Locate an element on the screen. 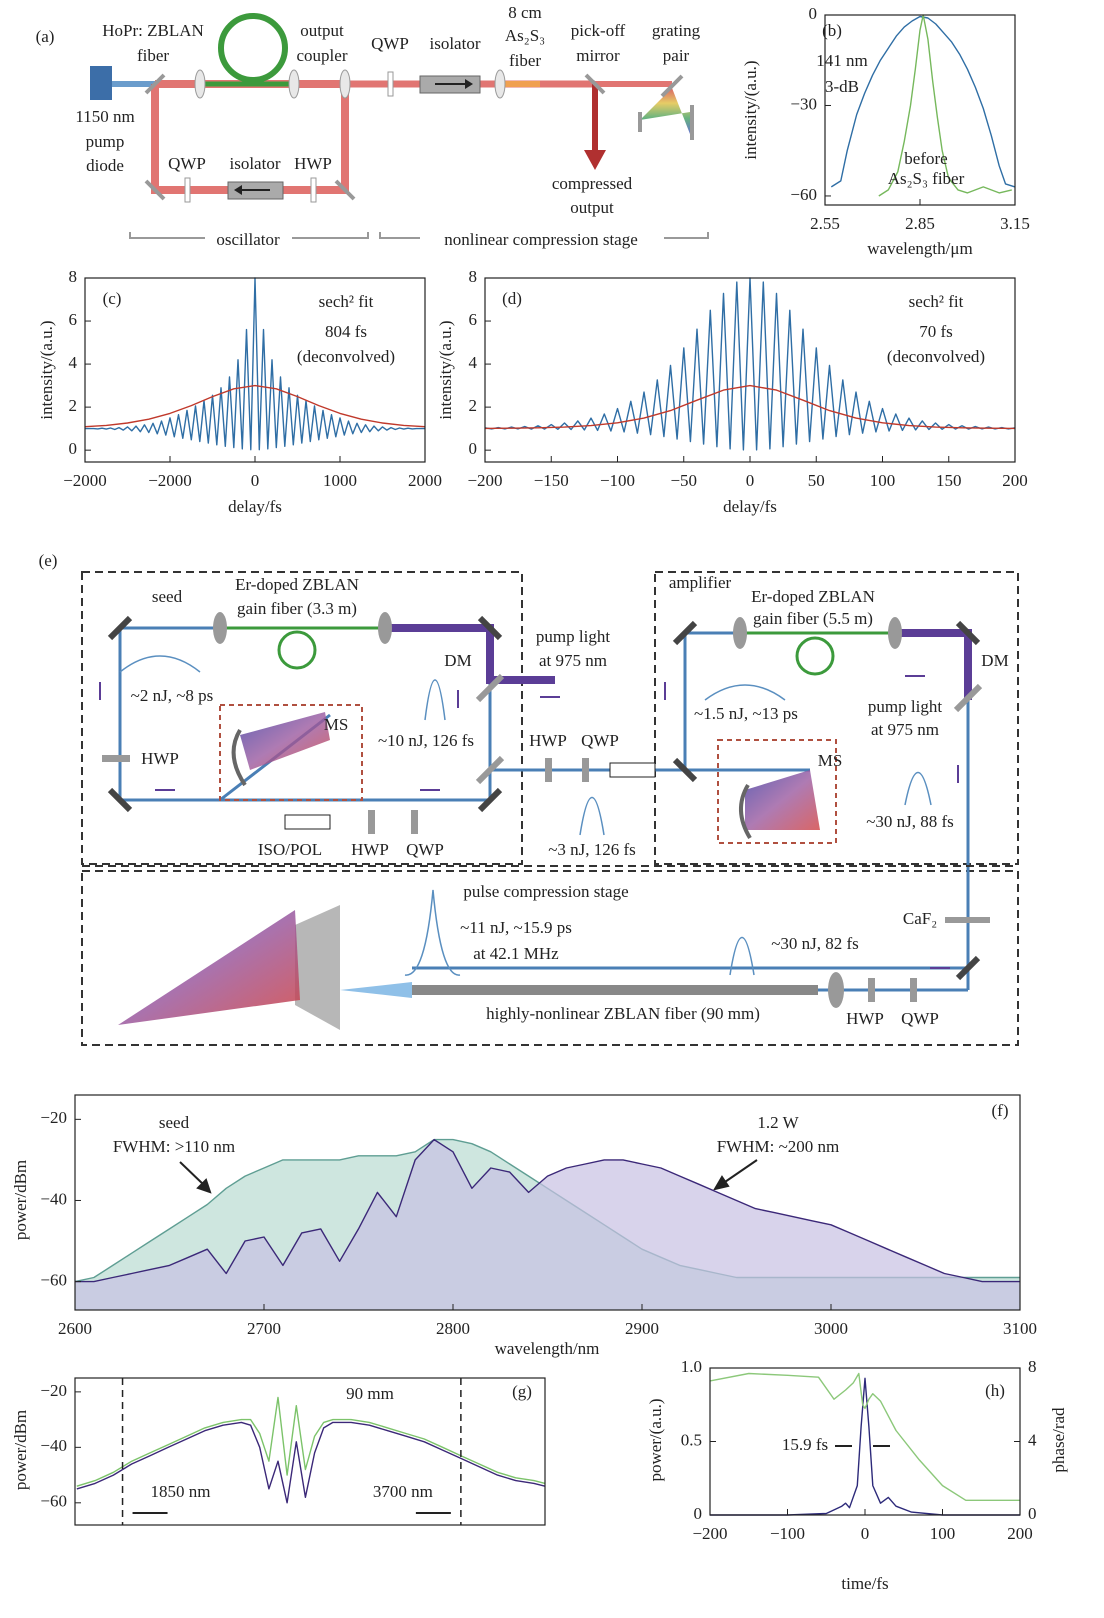  panel-label: (b) is located at coordinates (832, 30).